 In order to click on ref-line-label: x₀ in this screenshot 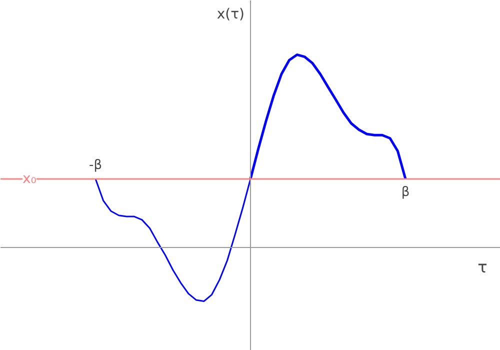, I will do `click(29, 178)`.